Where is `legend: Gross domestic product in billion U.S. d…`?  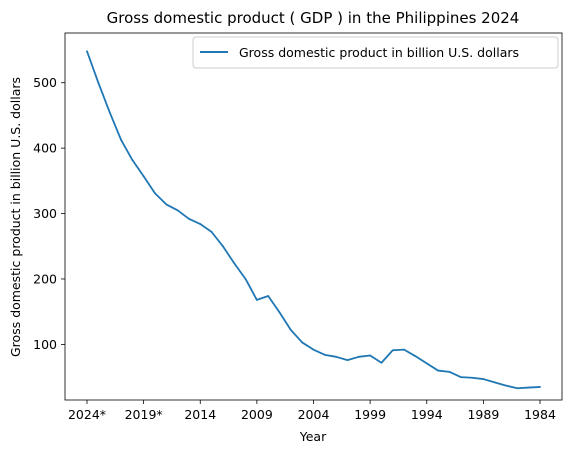 legend: Gross domestic product in billion U.S. d… is located at coordinates (375, 52).